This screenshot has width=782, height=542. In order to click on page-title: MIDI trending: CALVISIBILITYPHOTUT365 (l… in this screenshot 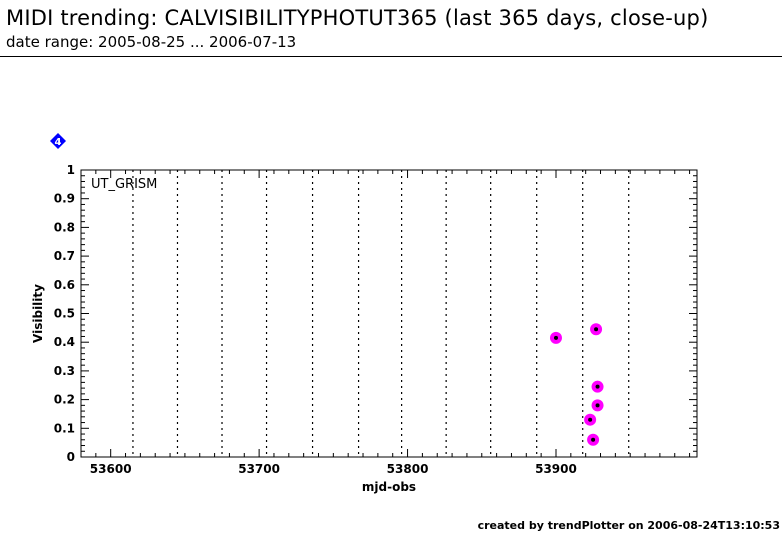, I will do `click(357, 18)`.